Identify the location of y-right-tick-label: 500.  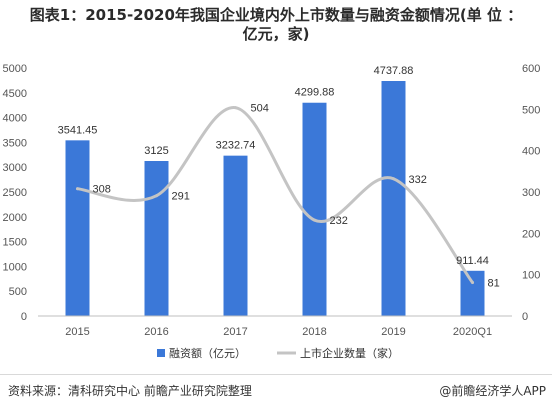
(531, 110).